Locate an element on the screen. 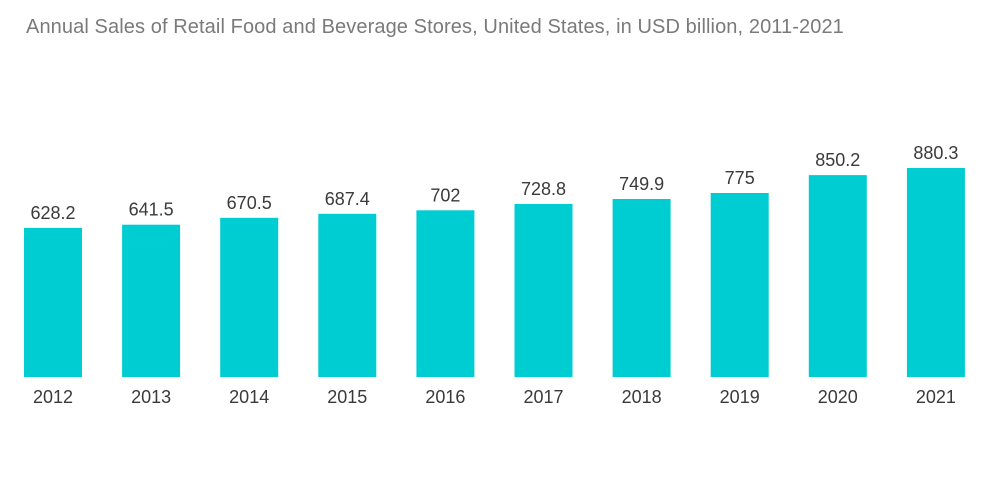 The width and height of the screenshot is (1000, 504). bar-2020 is located at coordinates (837, 276).